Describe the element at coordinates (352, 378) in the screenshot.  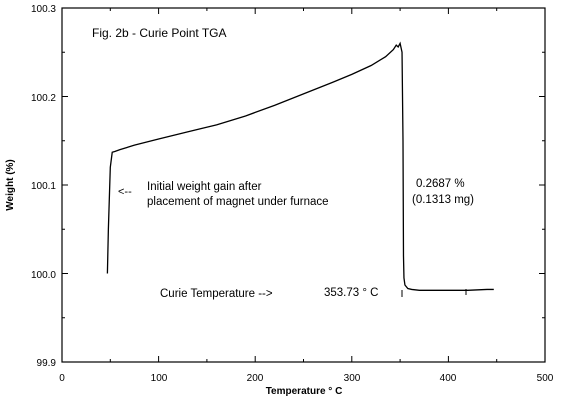
I see `x-tick-label-300: 300` at that location.